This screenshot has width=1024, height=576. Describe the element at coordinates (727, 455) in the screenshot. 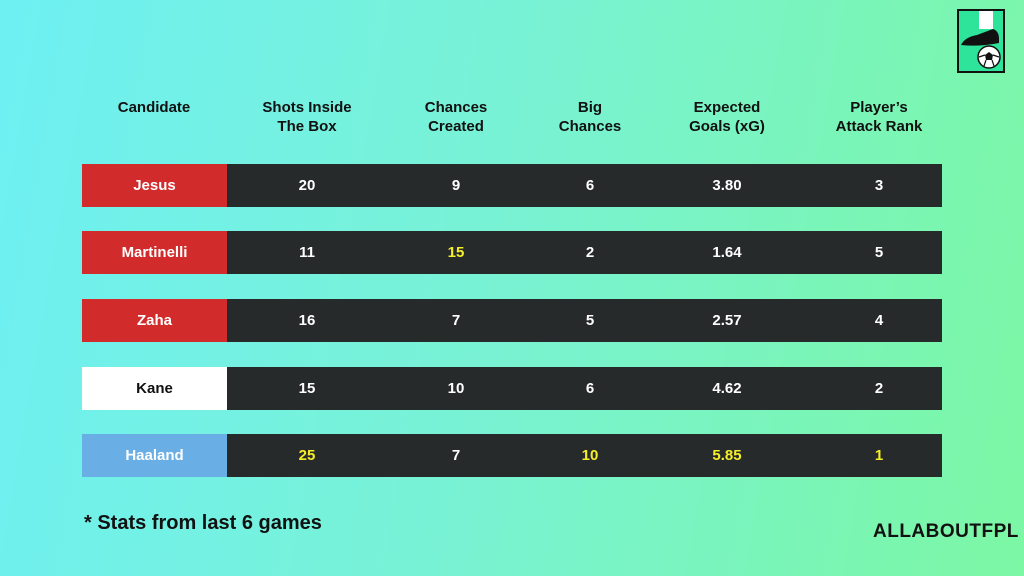

I see `stat-value: 5.85` at that location.